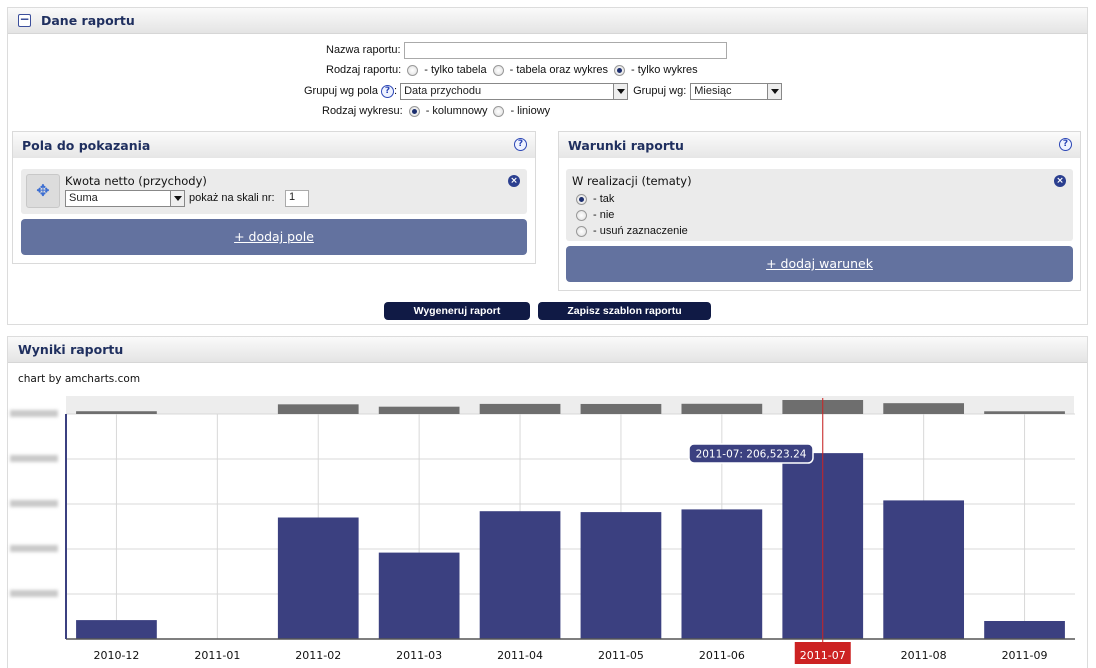 The width and height of the screenshot is (1096, 668). What do you see at coordinates (363, 50) in the screenshot?
I see `report-name-label: Nazwa raportu:` at bounding box center [363, 50].